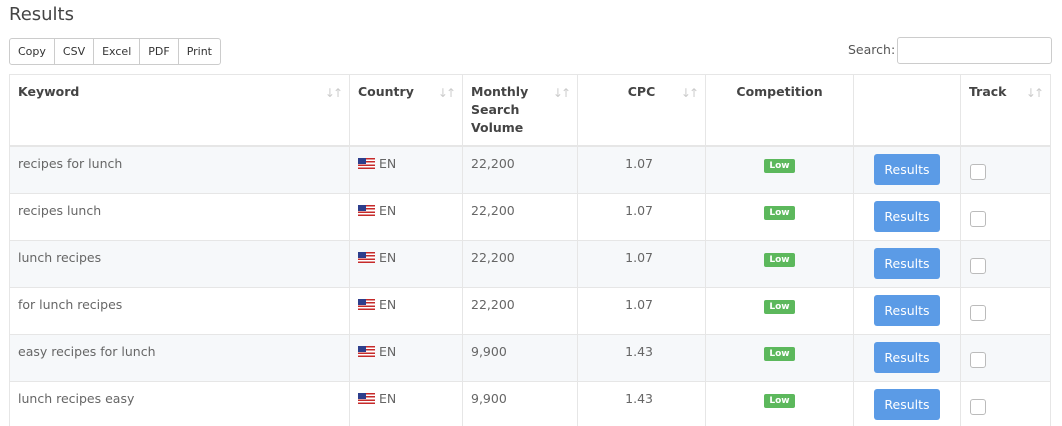 The width and height of the screenshot is (1062, 426). I want to click on pdf-button: PDF, so click(159, 51).